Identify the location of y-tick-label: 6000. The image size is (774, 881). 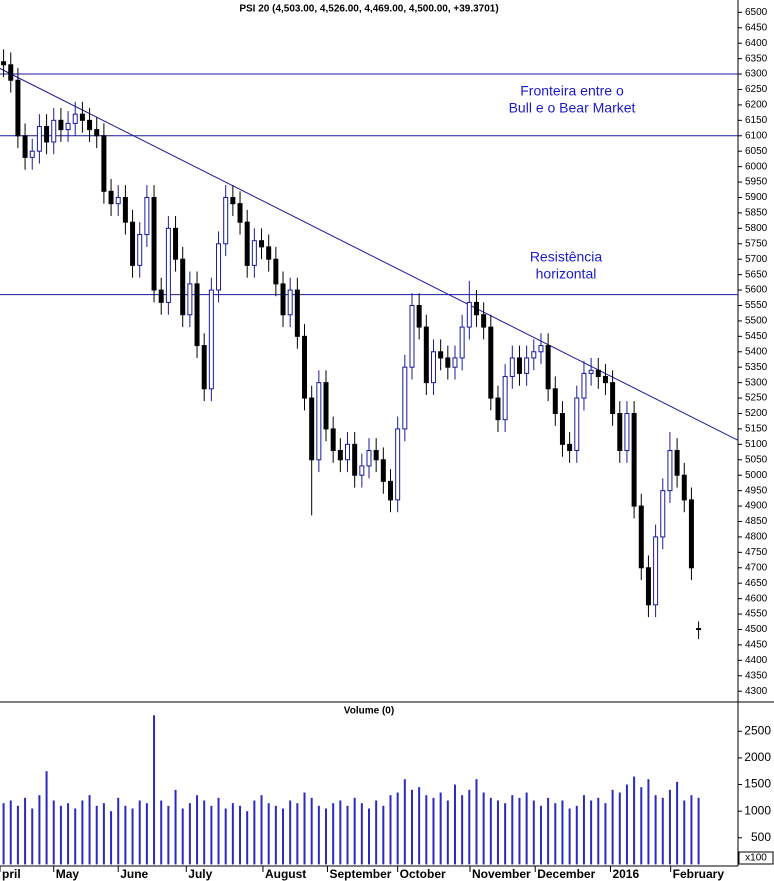
(756, 166).